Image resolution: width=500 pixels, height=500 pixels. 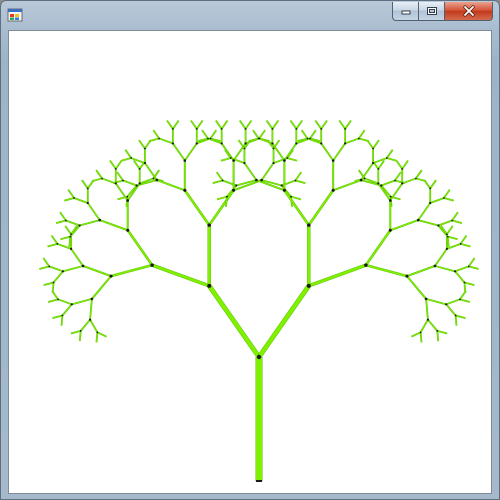 I want to click on title-bar, so click(x=250, y=15).